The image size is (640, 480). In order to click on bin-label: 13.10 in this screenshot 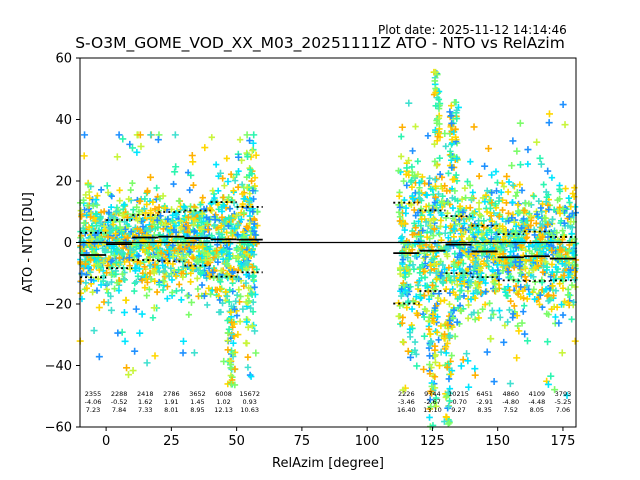, I will do `click(432, 410)`.